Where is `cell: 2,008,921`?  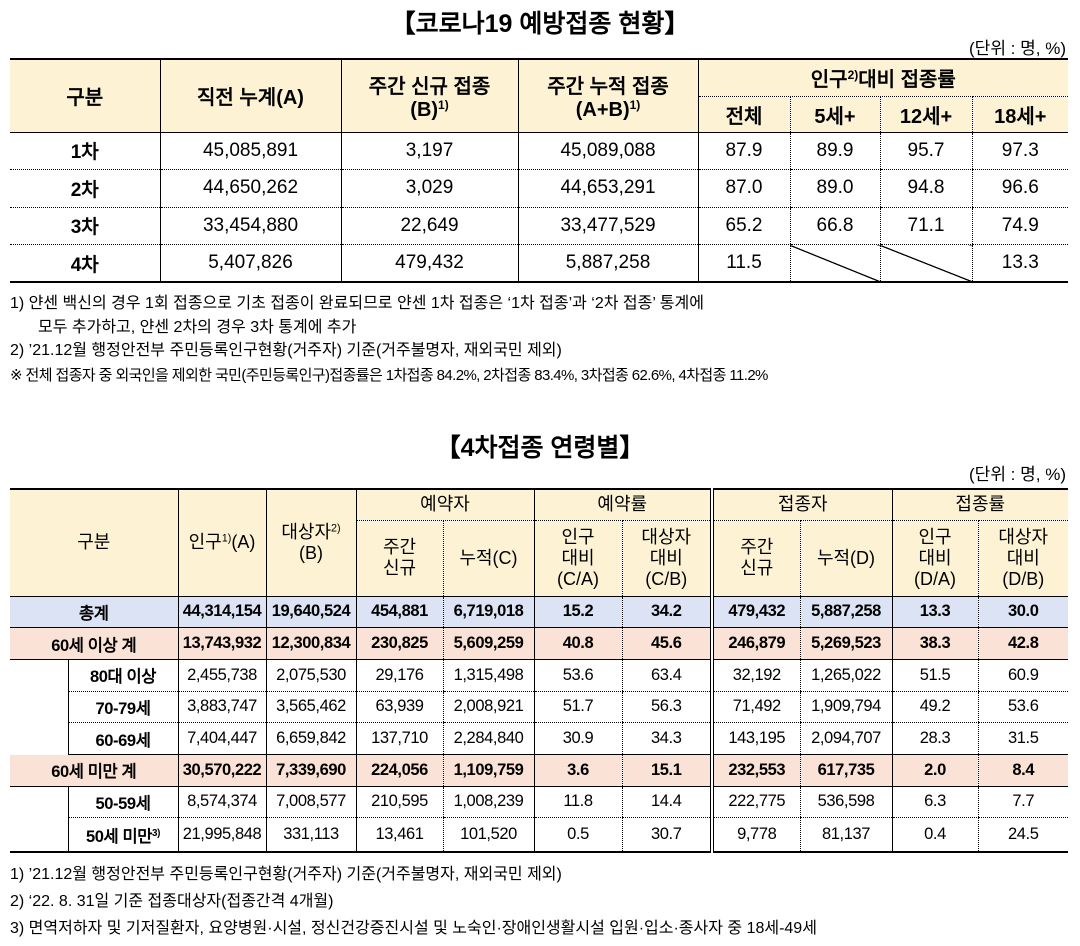 cell: 2,008,921 is located at coordinates (488, 707).